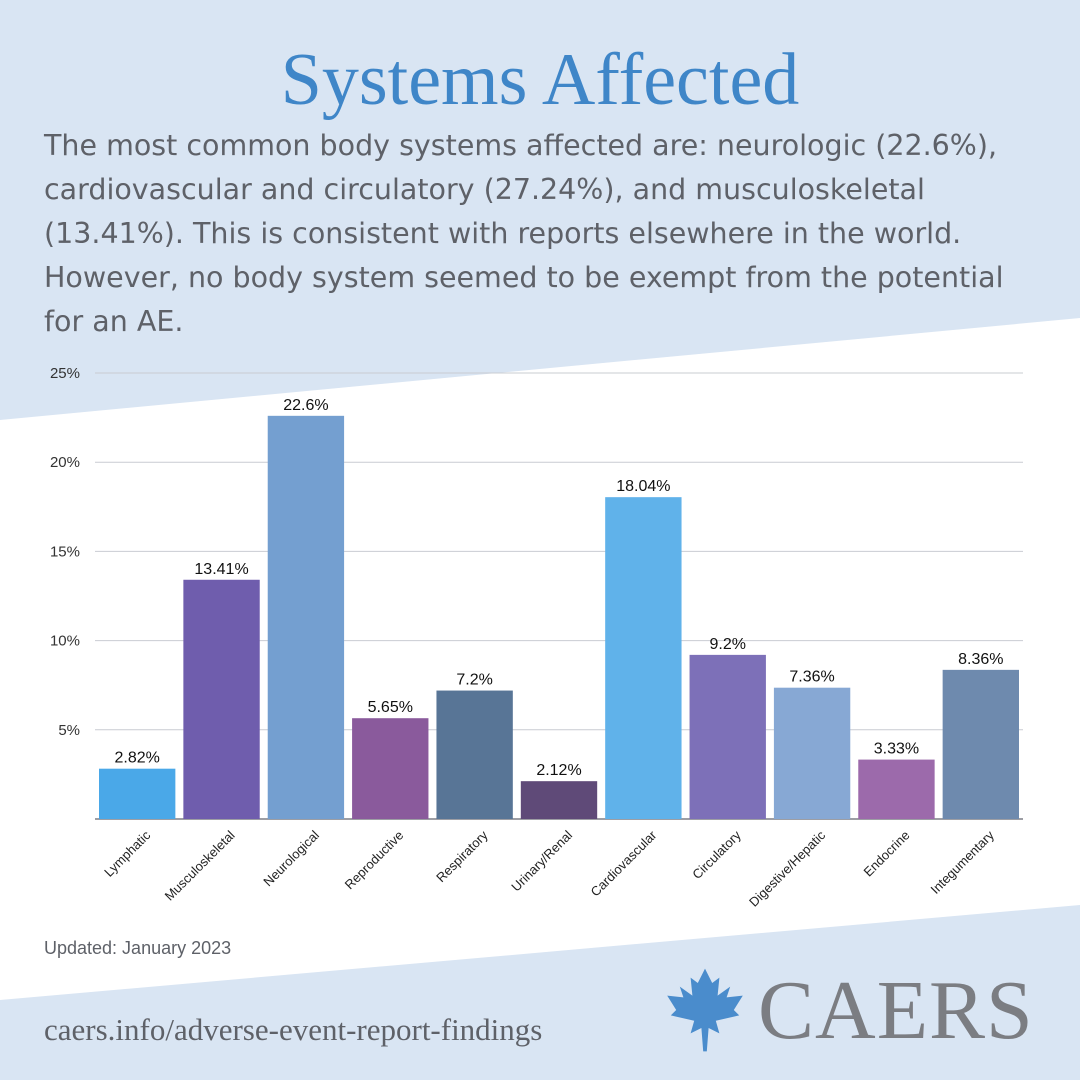  Describe the element at coordinates (305, 405) in the screenshot. I see `data-label: 22.6%` at that location.